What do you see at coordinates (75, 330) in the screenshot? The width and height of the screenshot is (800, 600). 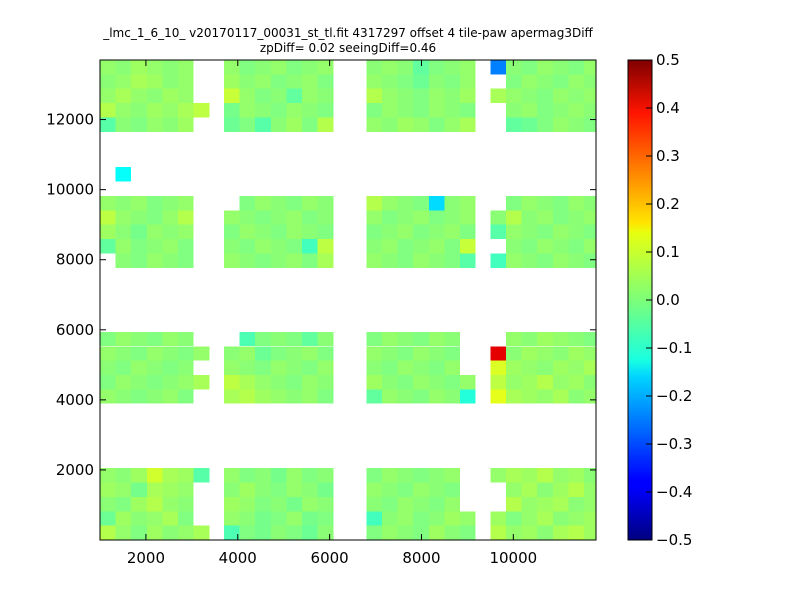 I see `y-tick-label: 6000` at bounding box center [75, 330].